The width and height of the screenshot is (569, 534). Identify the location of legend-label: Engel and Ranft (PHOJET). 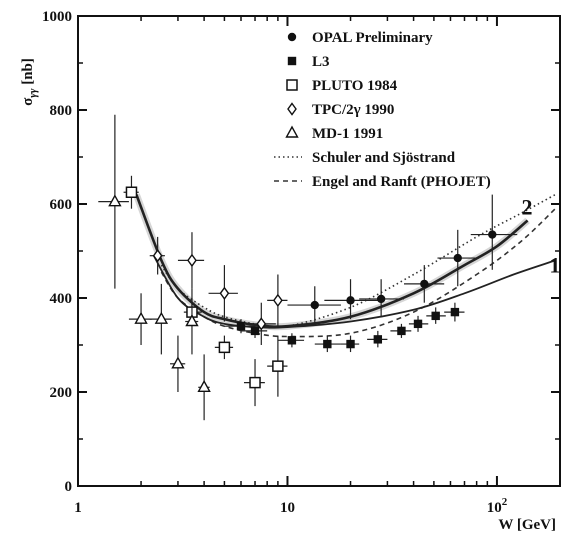
(401, 182).